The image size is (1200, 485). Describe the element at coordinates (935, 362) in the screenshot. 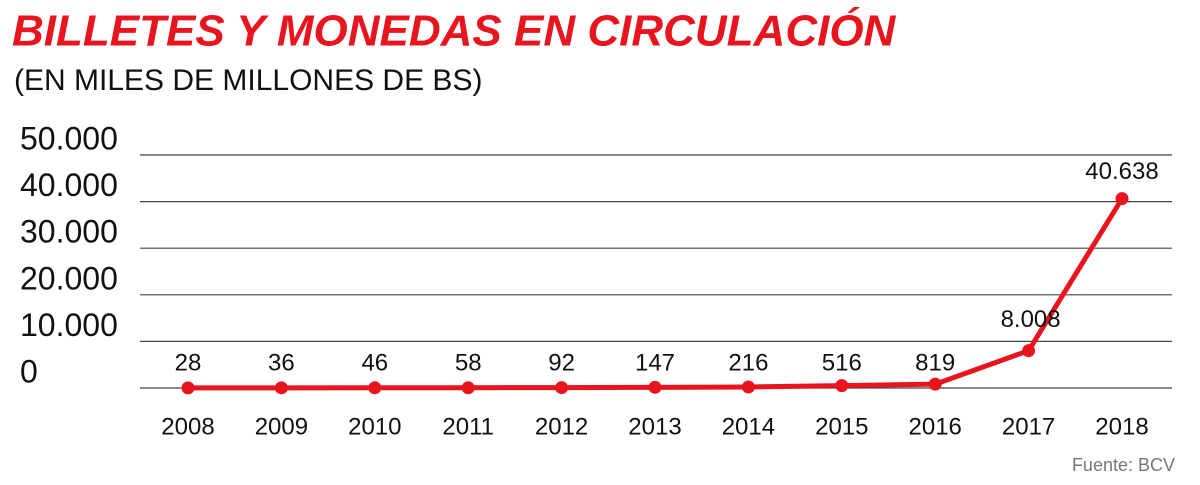

I see `value-label: 819` at that location.